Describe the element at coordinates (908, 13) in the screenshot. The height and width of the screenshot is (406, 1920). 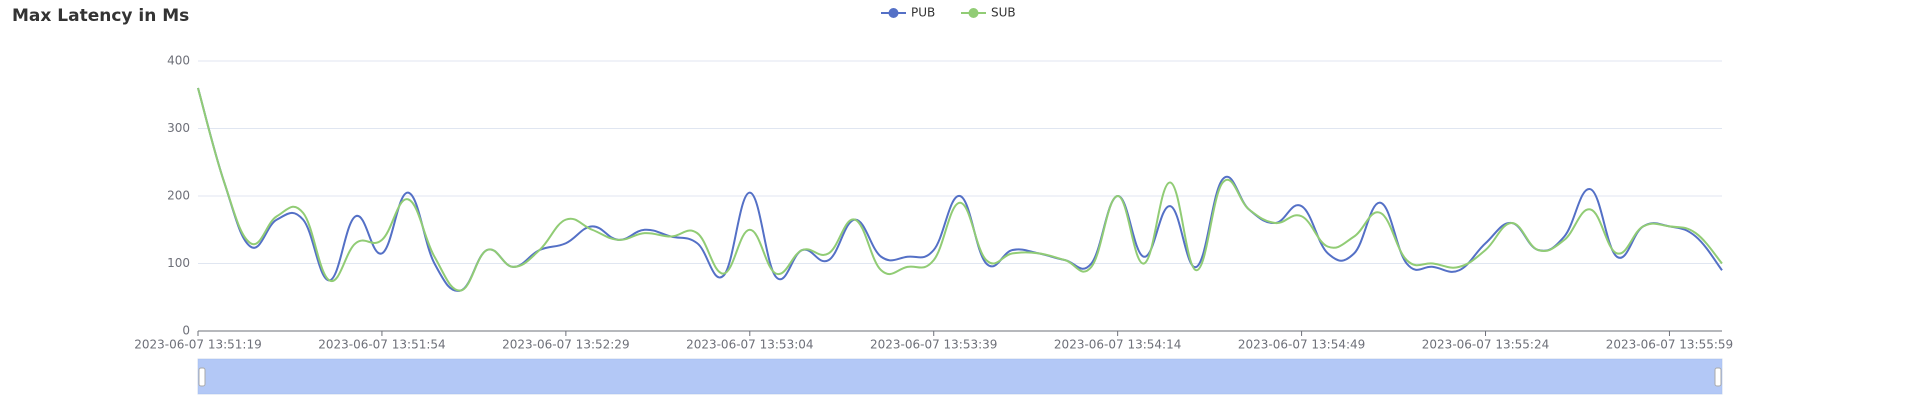
I see `legend-item: PUB` at that location.